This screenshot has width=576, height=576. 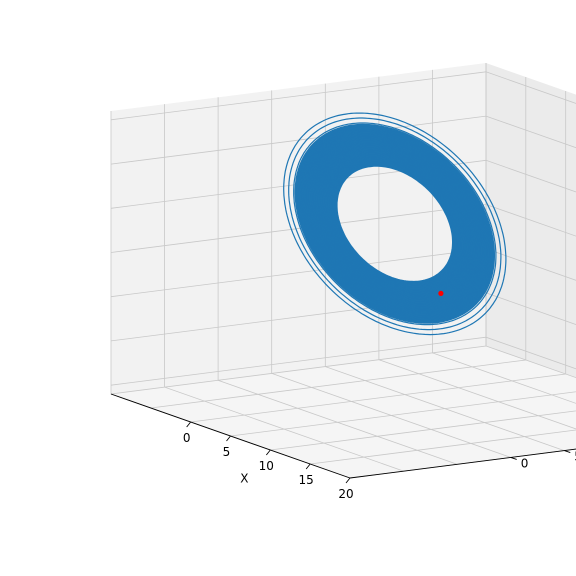 I want to click on current-point, so click(x=441, y=293).